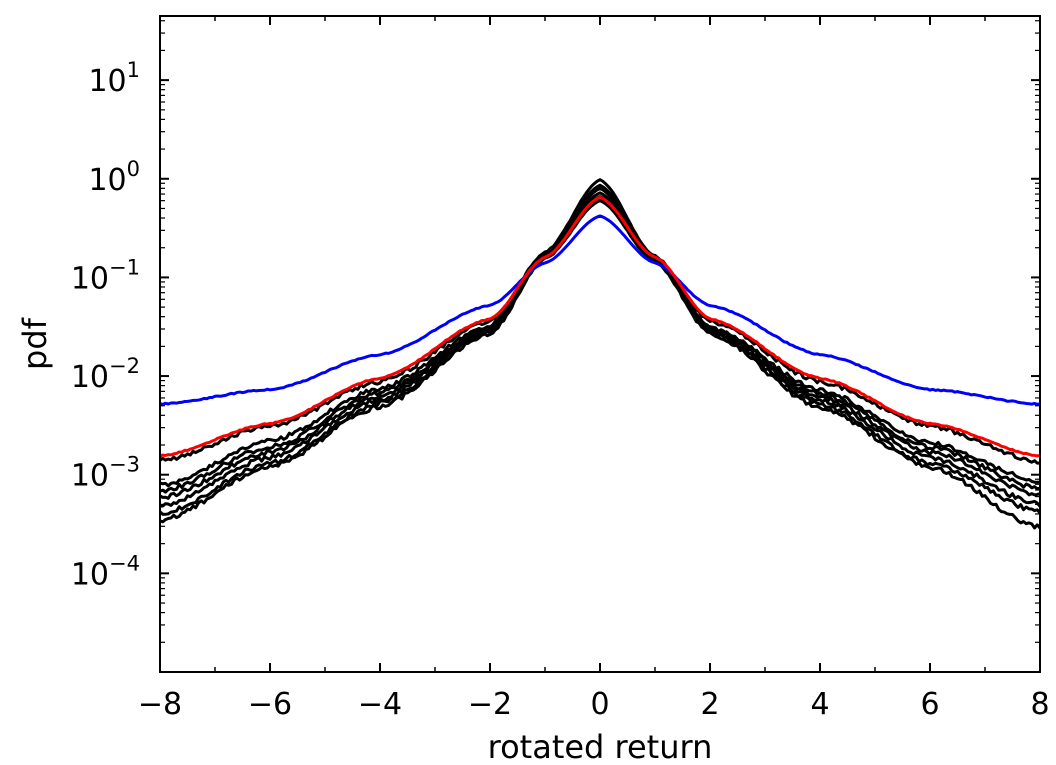 This screenshot has width=1056, height=765. I want to click on x-tick-label: 2, so click(709, 704).